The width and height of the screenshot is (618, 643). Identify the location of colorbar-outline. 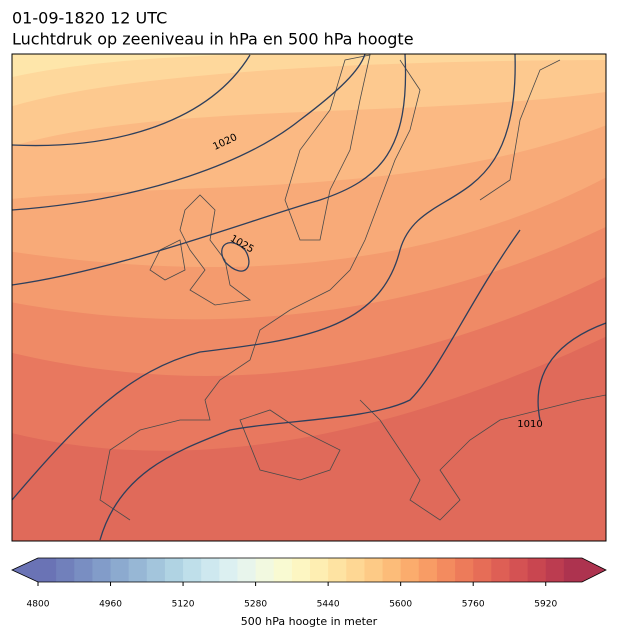
(309, 570).